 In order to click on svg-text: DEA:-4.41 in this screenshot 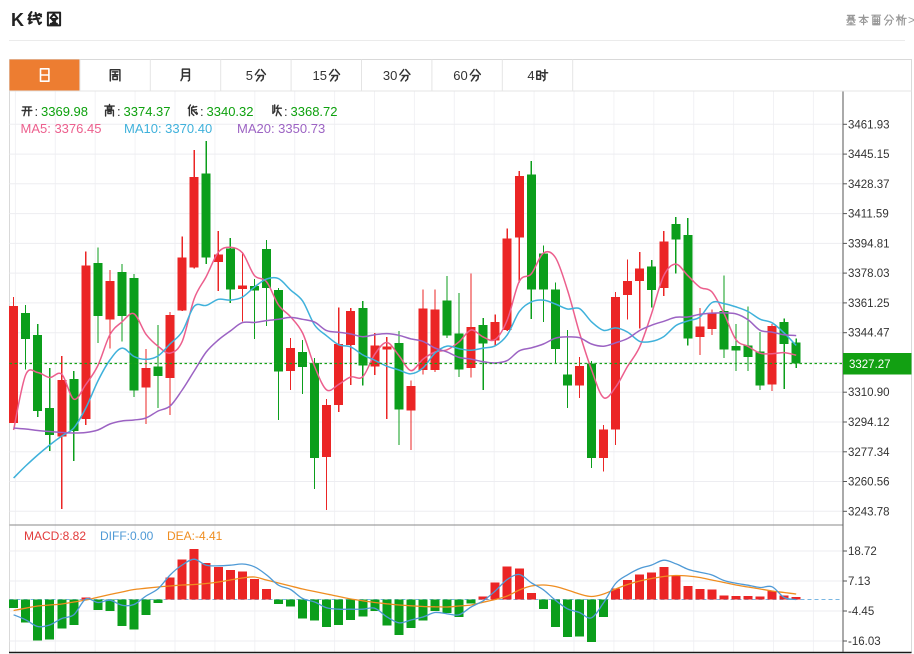, I will do `click(195, 536)`.